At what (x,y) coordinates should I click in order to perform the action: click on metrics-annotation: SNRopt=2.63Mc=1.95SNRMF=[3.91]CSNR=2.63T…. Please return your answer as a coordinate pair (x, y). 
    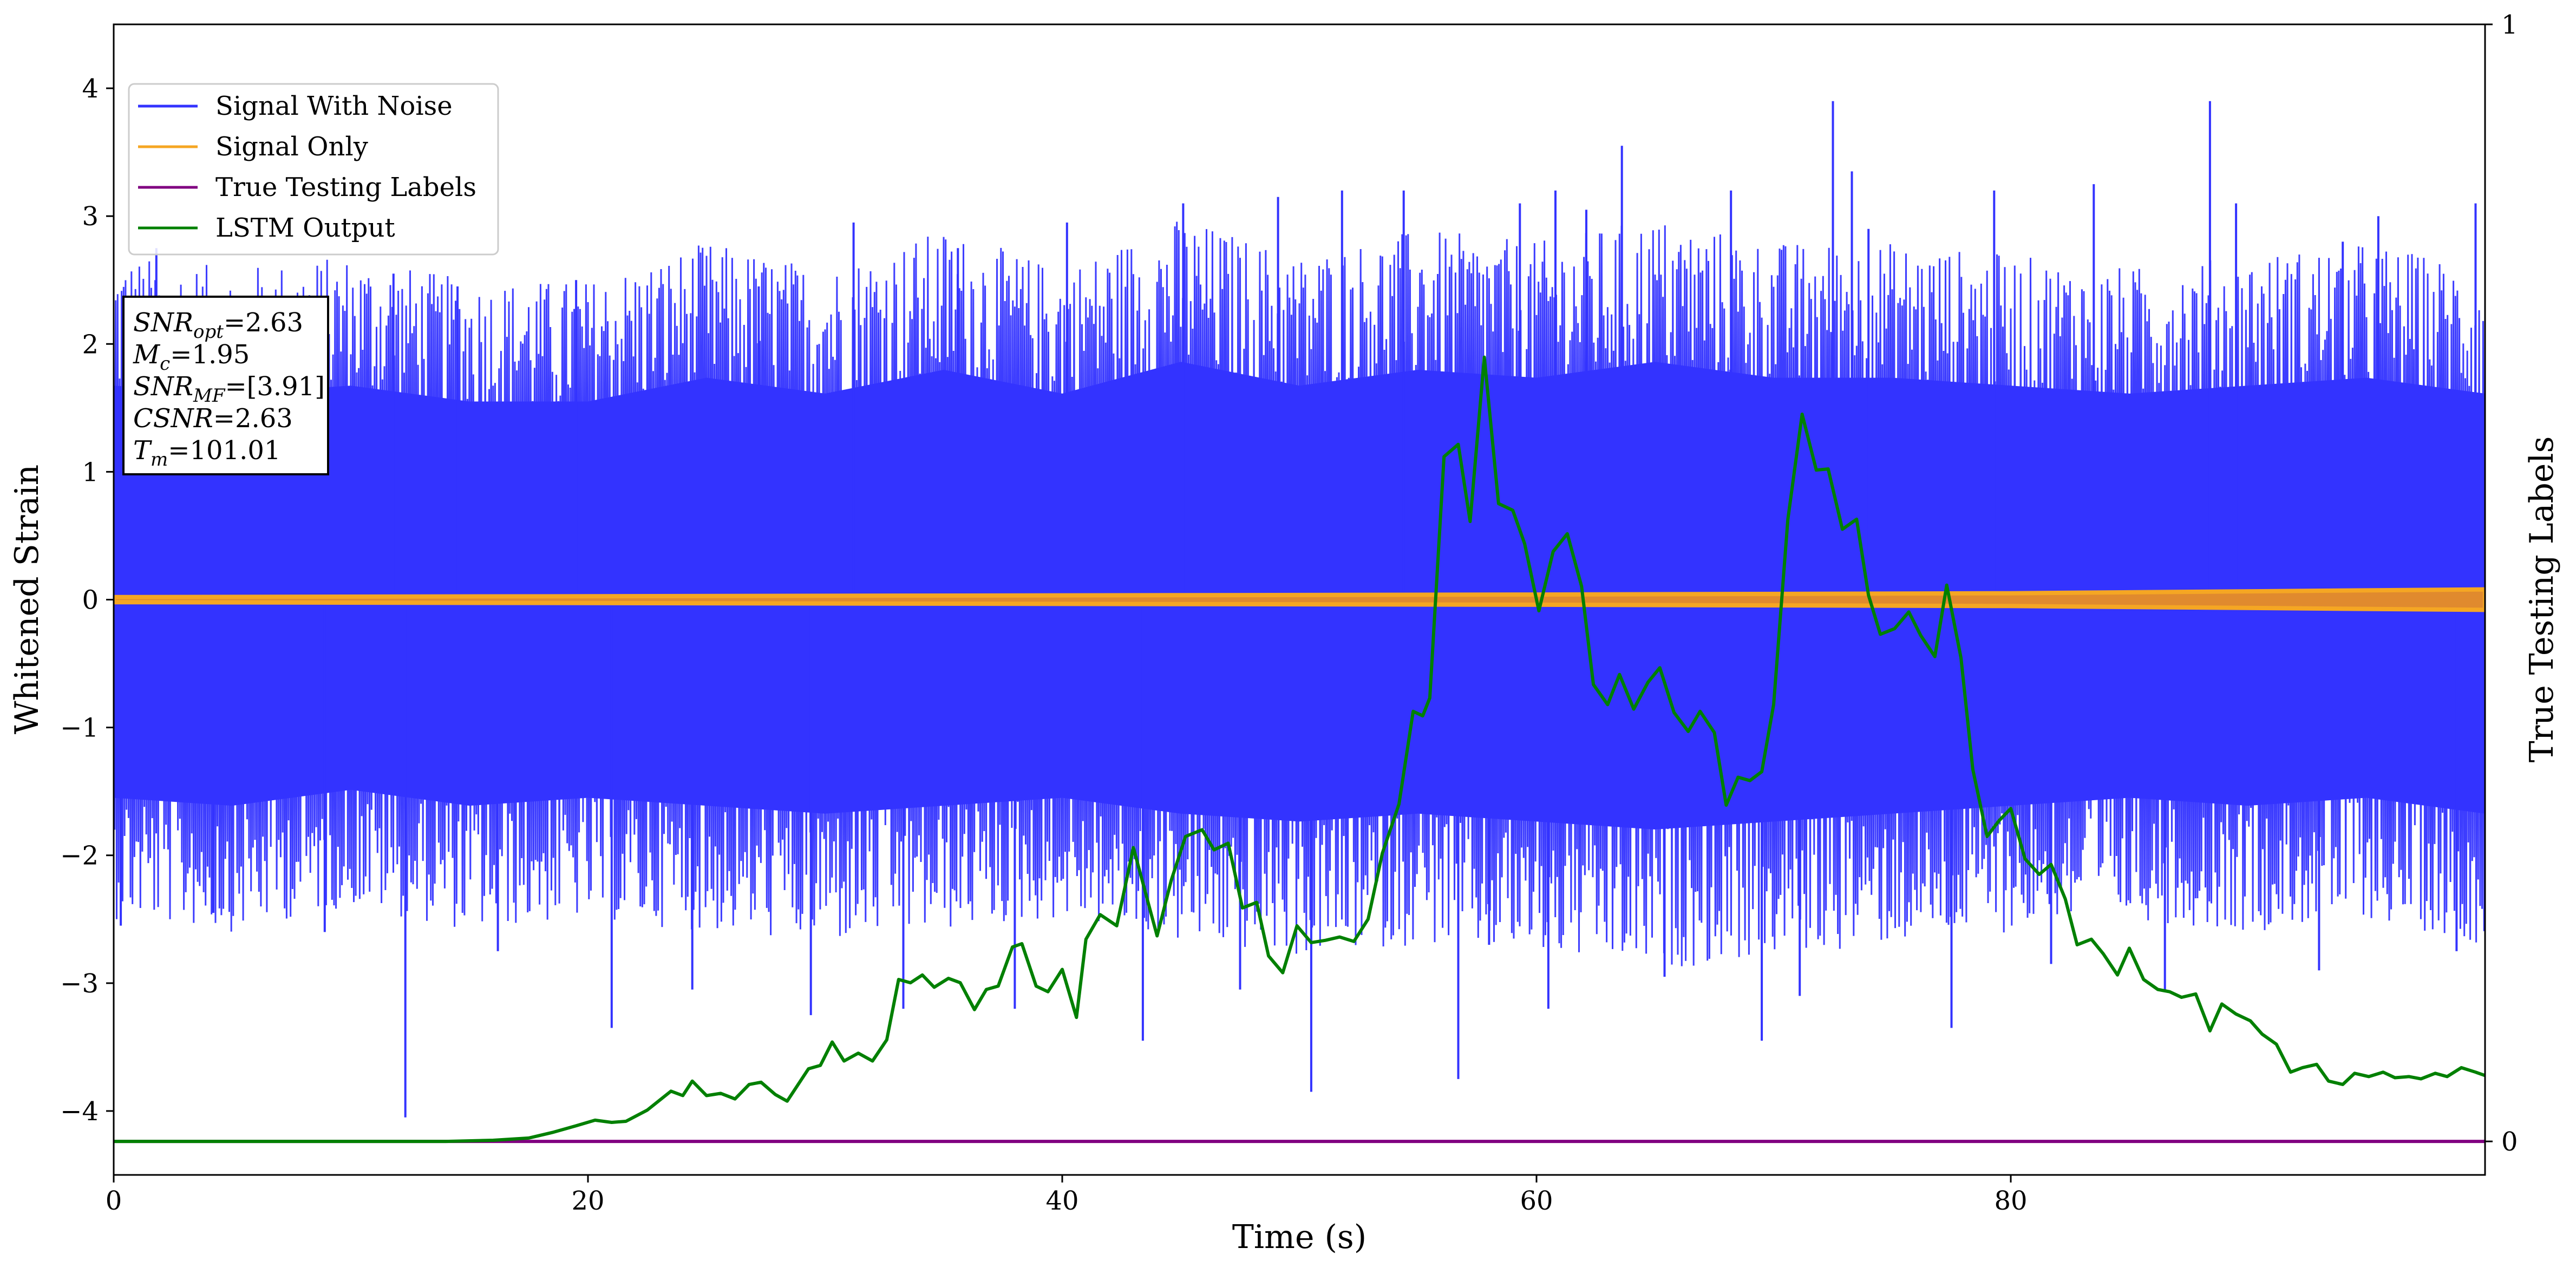
    Looking at the image, I should click on (225, 385).